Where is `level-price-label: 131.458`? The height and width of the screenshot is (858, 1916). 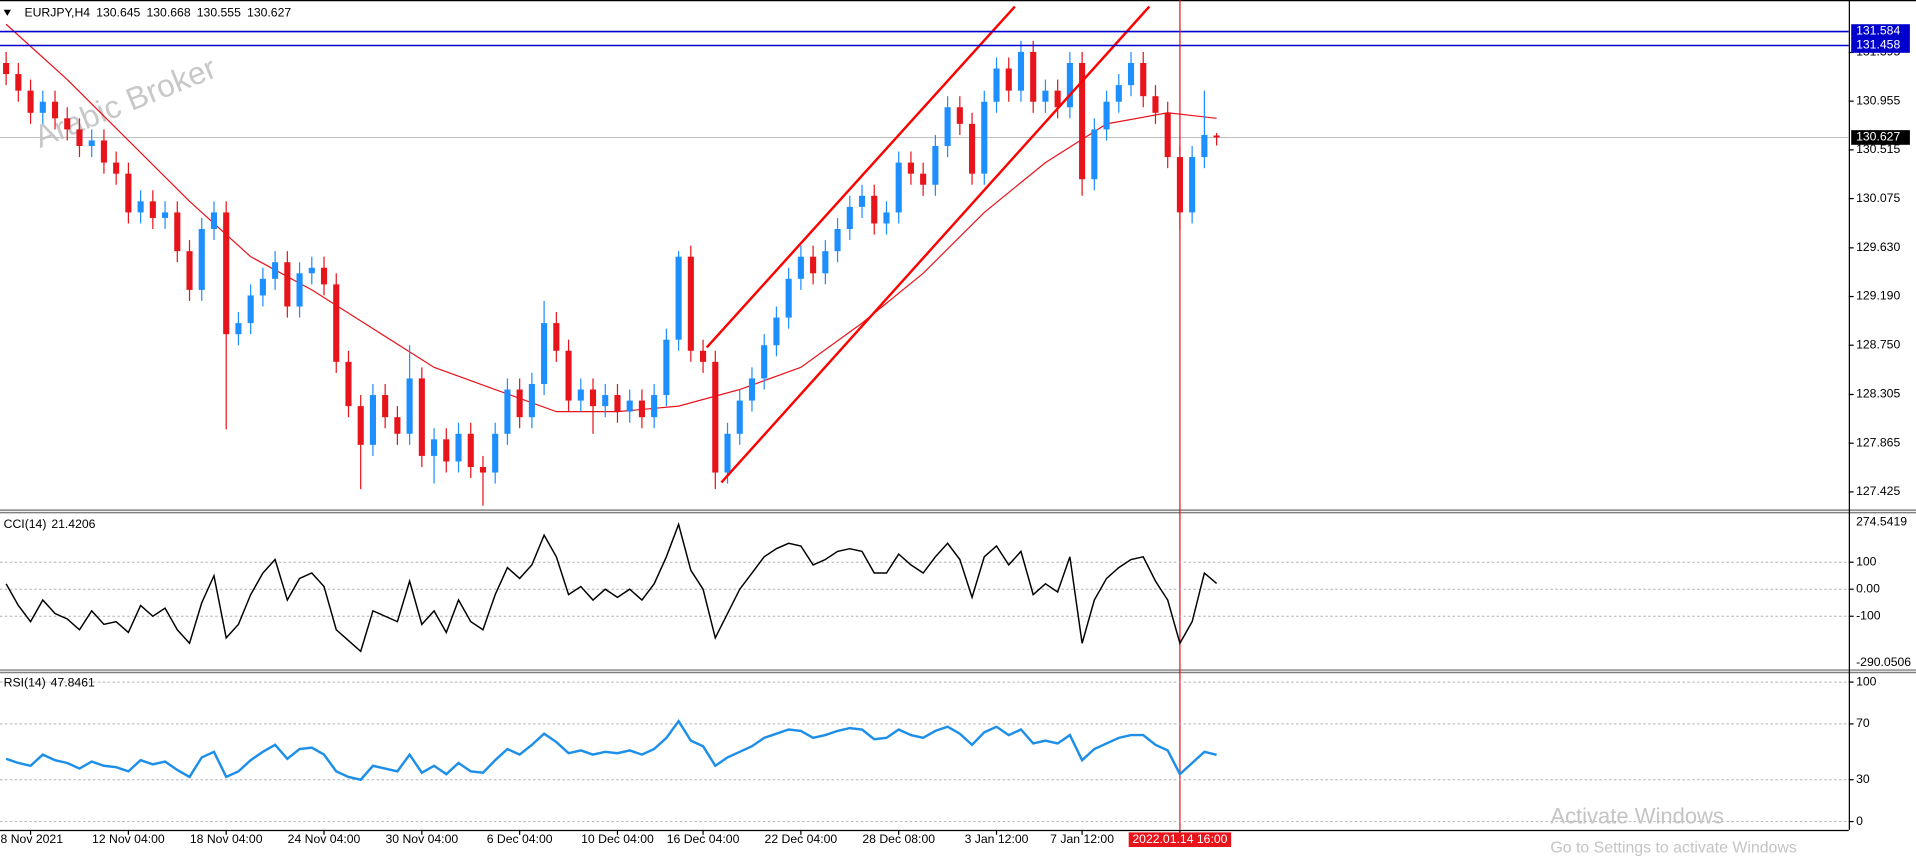 level-price-label: 131.458 is located at coordinates (1878, 45).